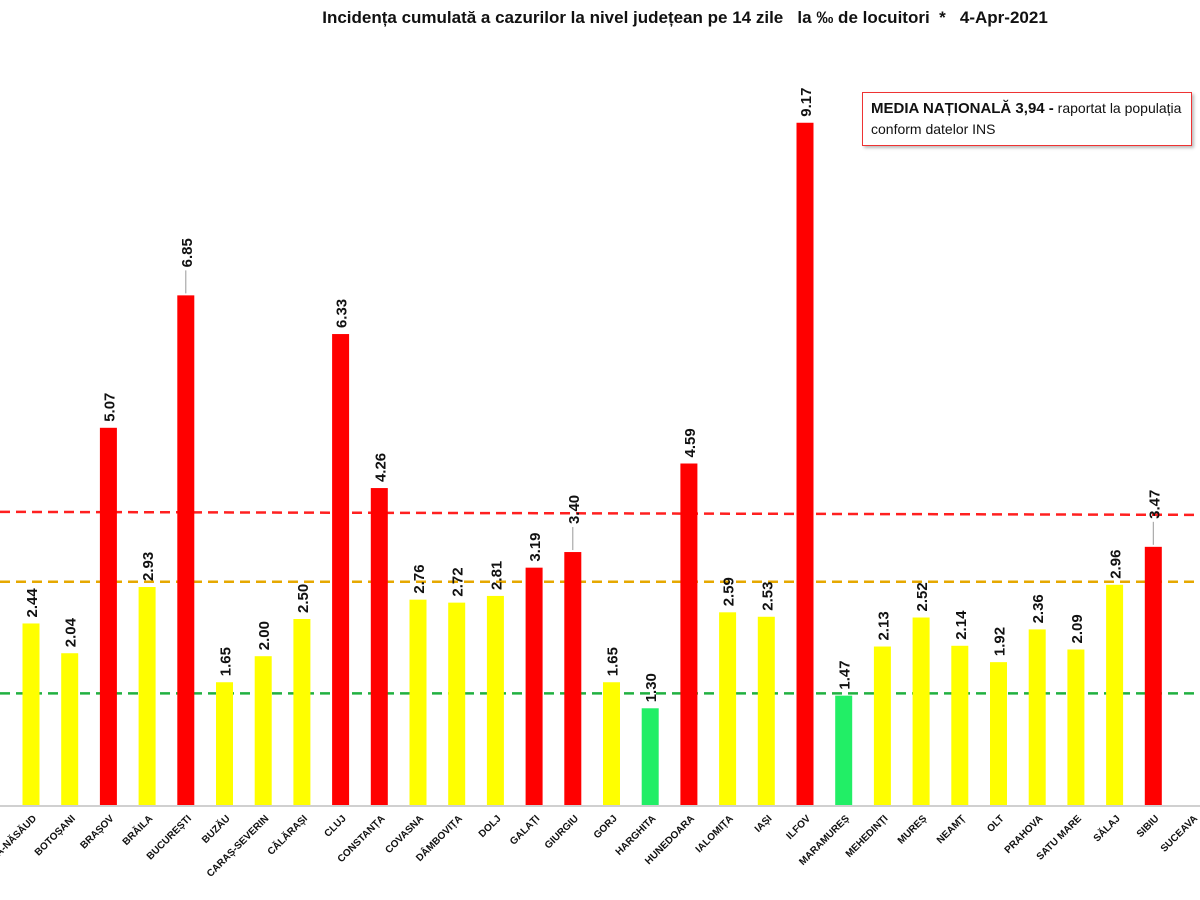  Describe the element at coordinates (55, 835) in the screenshot. I see `category-label: BOTOȘANI` at that location.